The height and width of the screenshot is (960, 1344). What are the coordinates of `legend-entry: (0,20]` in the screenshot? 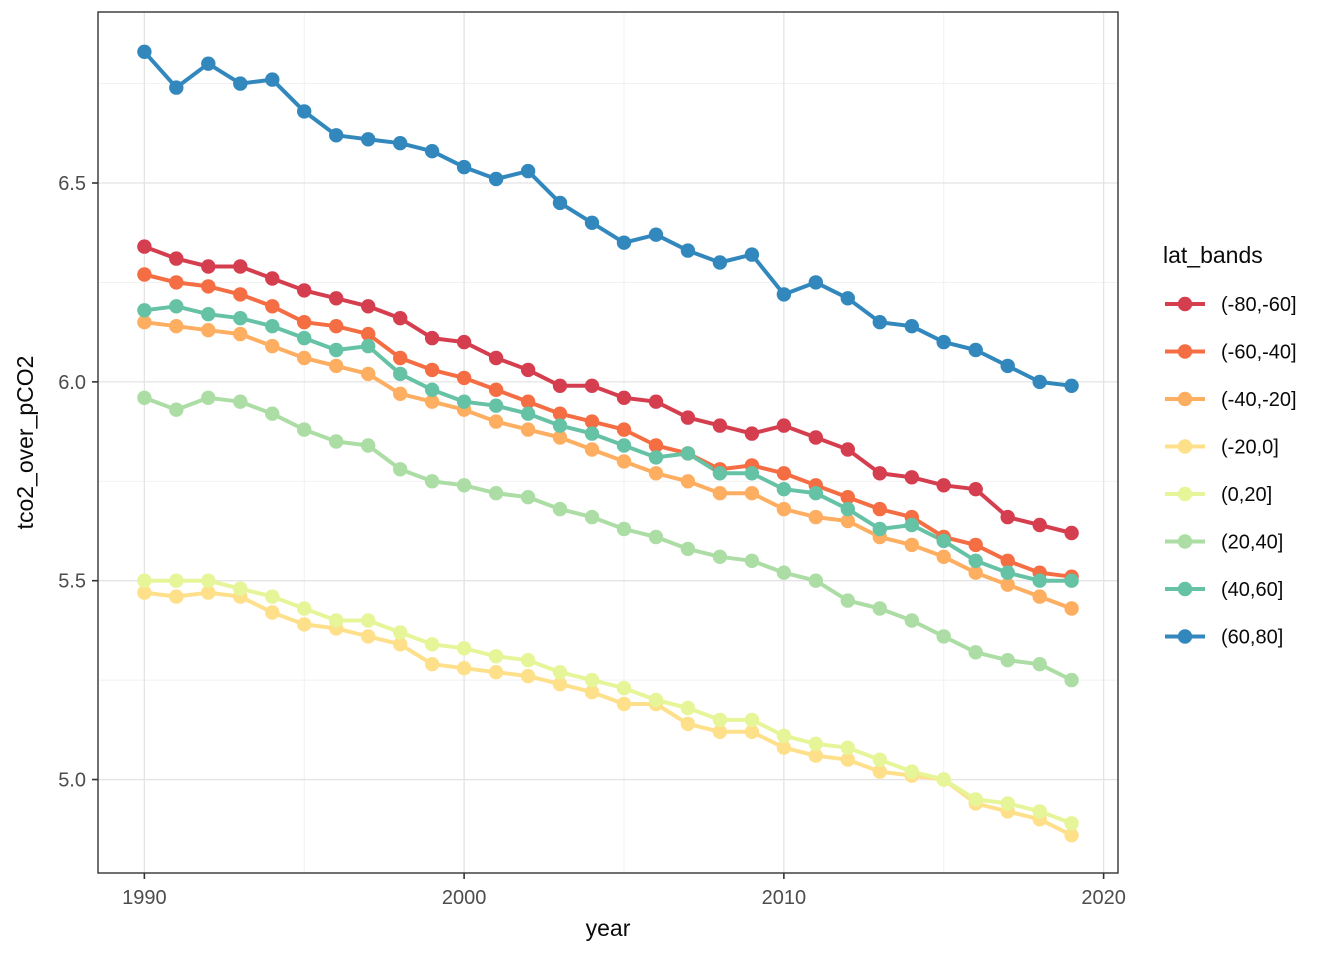 It's located at (1218, 495).